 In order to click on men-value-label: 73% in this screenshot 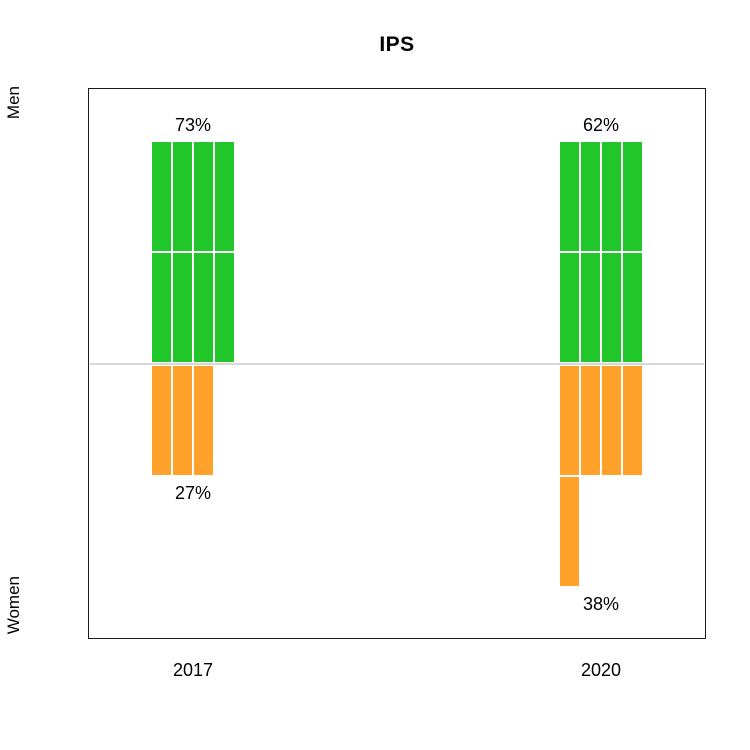, I will do `click(193, 125)`.